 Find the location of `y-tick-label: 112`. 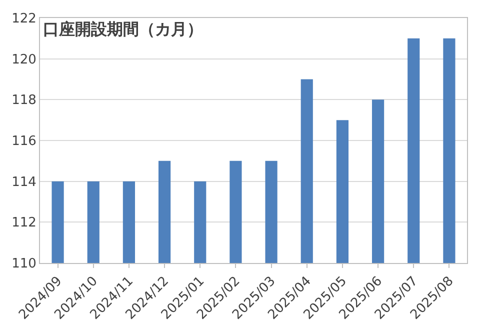

y-tick-label: 112 is located at coordinates (24, 223).